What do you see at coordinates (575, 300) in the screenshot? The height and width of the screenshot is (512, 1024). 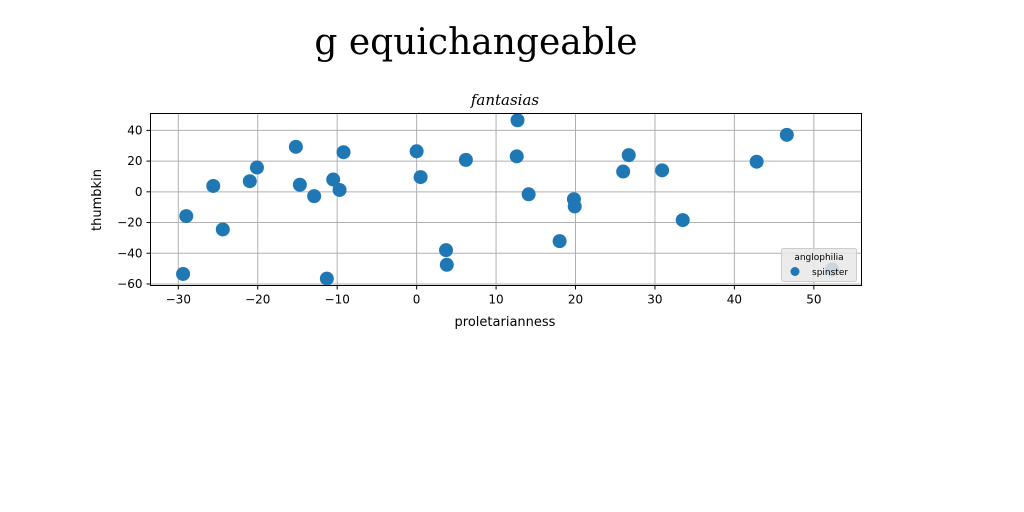 I see `x-tick-label: 20` at bounding box center [575, 300].